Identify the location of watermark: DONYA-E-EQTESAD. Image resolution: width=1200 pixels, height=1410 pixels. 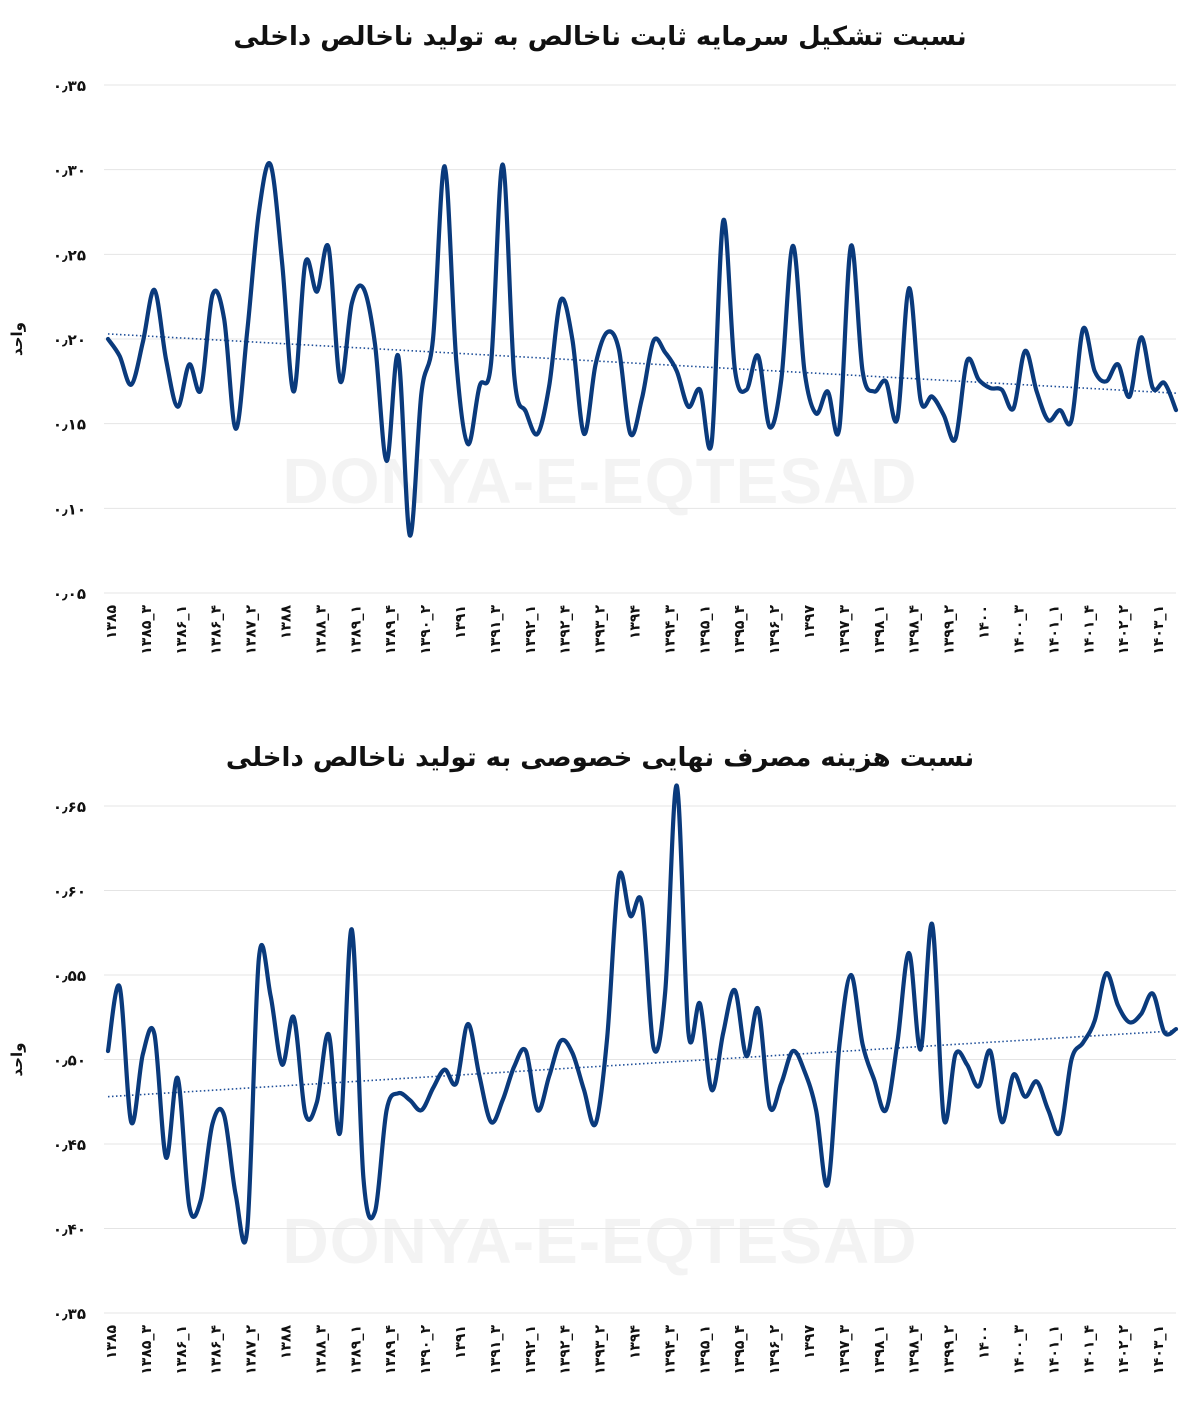
(600, 1241).